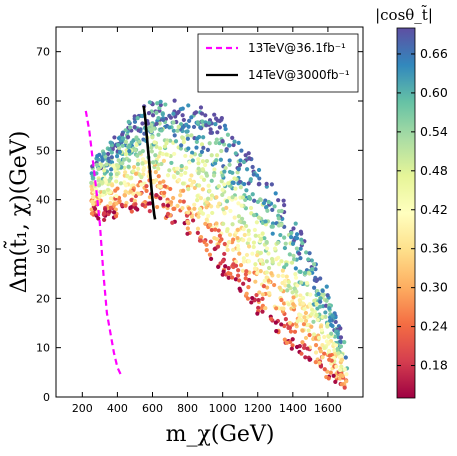 The image size is (457, 456). What do you see at coordinates (152, 408) in the screenshot?
I see `x-tick-label: 600` at bounding box center [152, 408].